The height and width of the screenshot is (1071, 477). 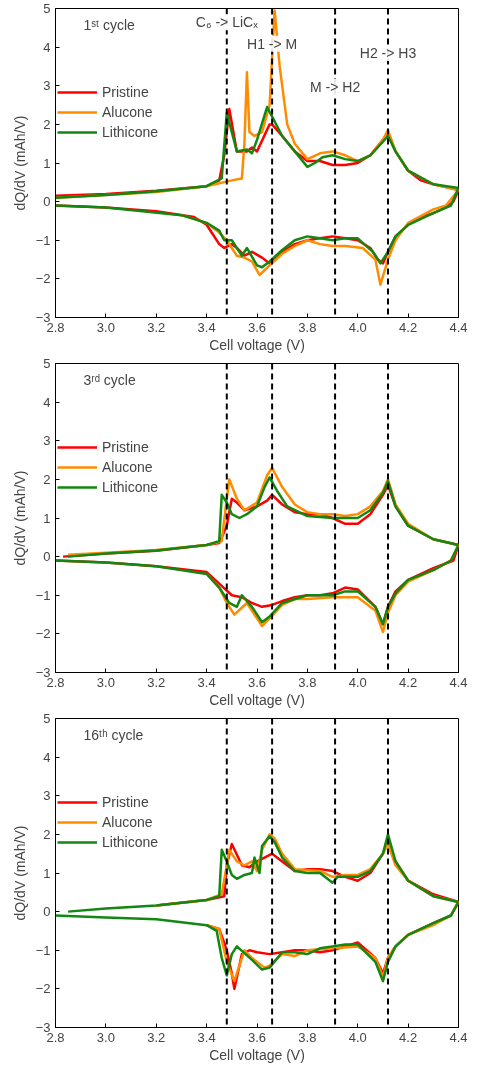 I want to click on ref-line-label: H1 -> M, so click(x=272, y=43).